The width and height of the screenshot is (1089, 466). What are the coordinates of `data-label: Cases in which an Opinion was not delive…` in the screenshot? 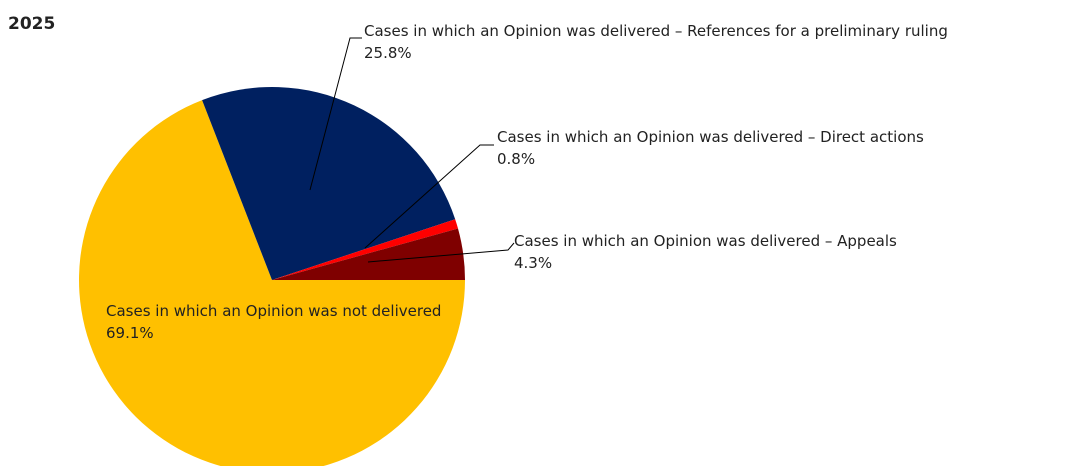 It's located at (276, 322).